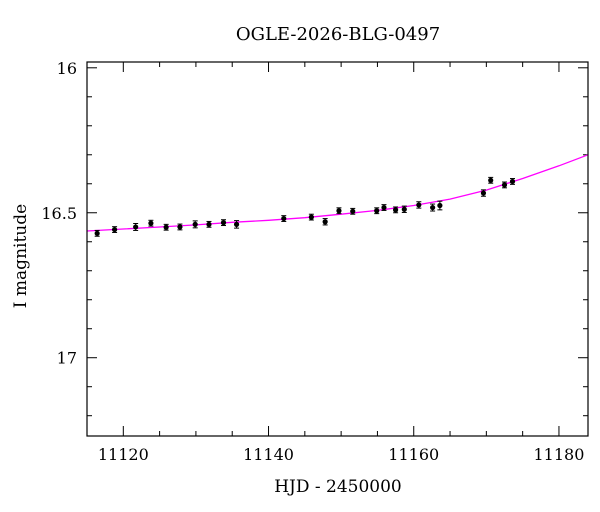 This screenshot has width=600, height=512. I want to click on y-tick-label: 17, so click(67, 358).